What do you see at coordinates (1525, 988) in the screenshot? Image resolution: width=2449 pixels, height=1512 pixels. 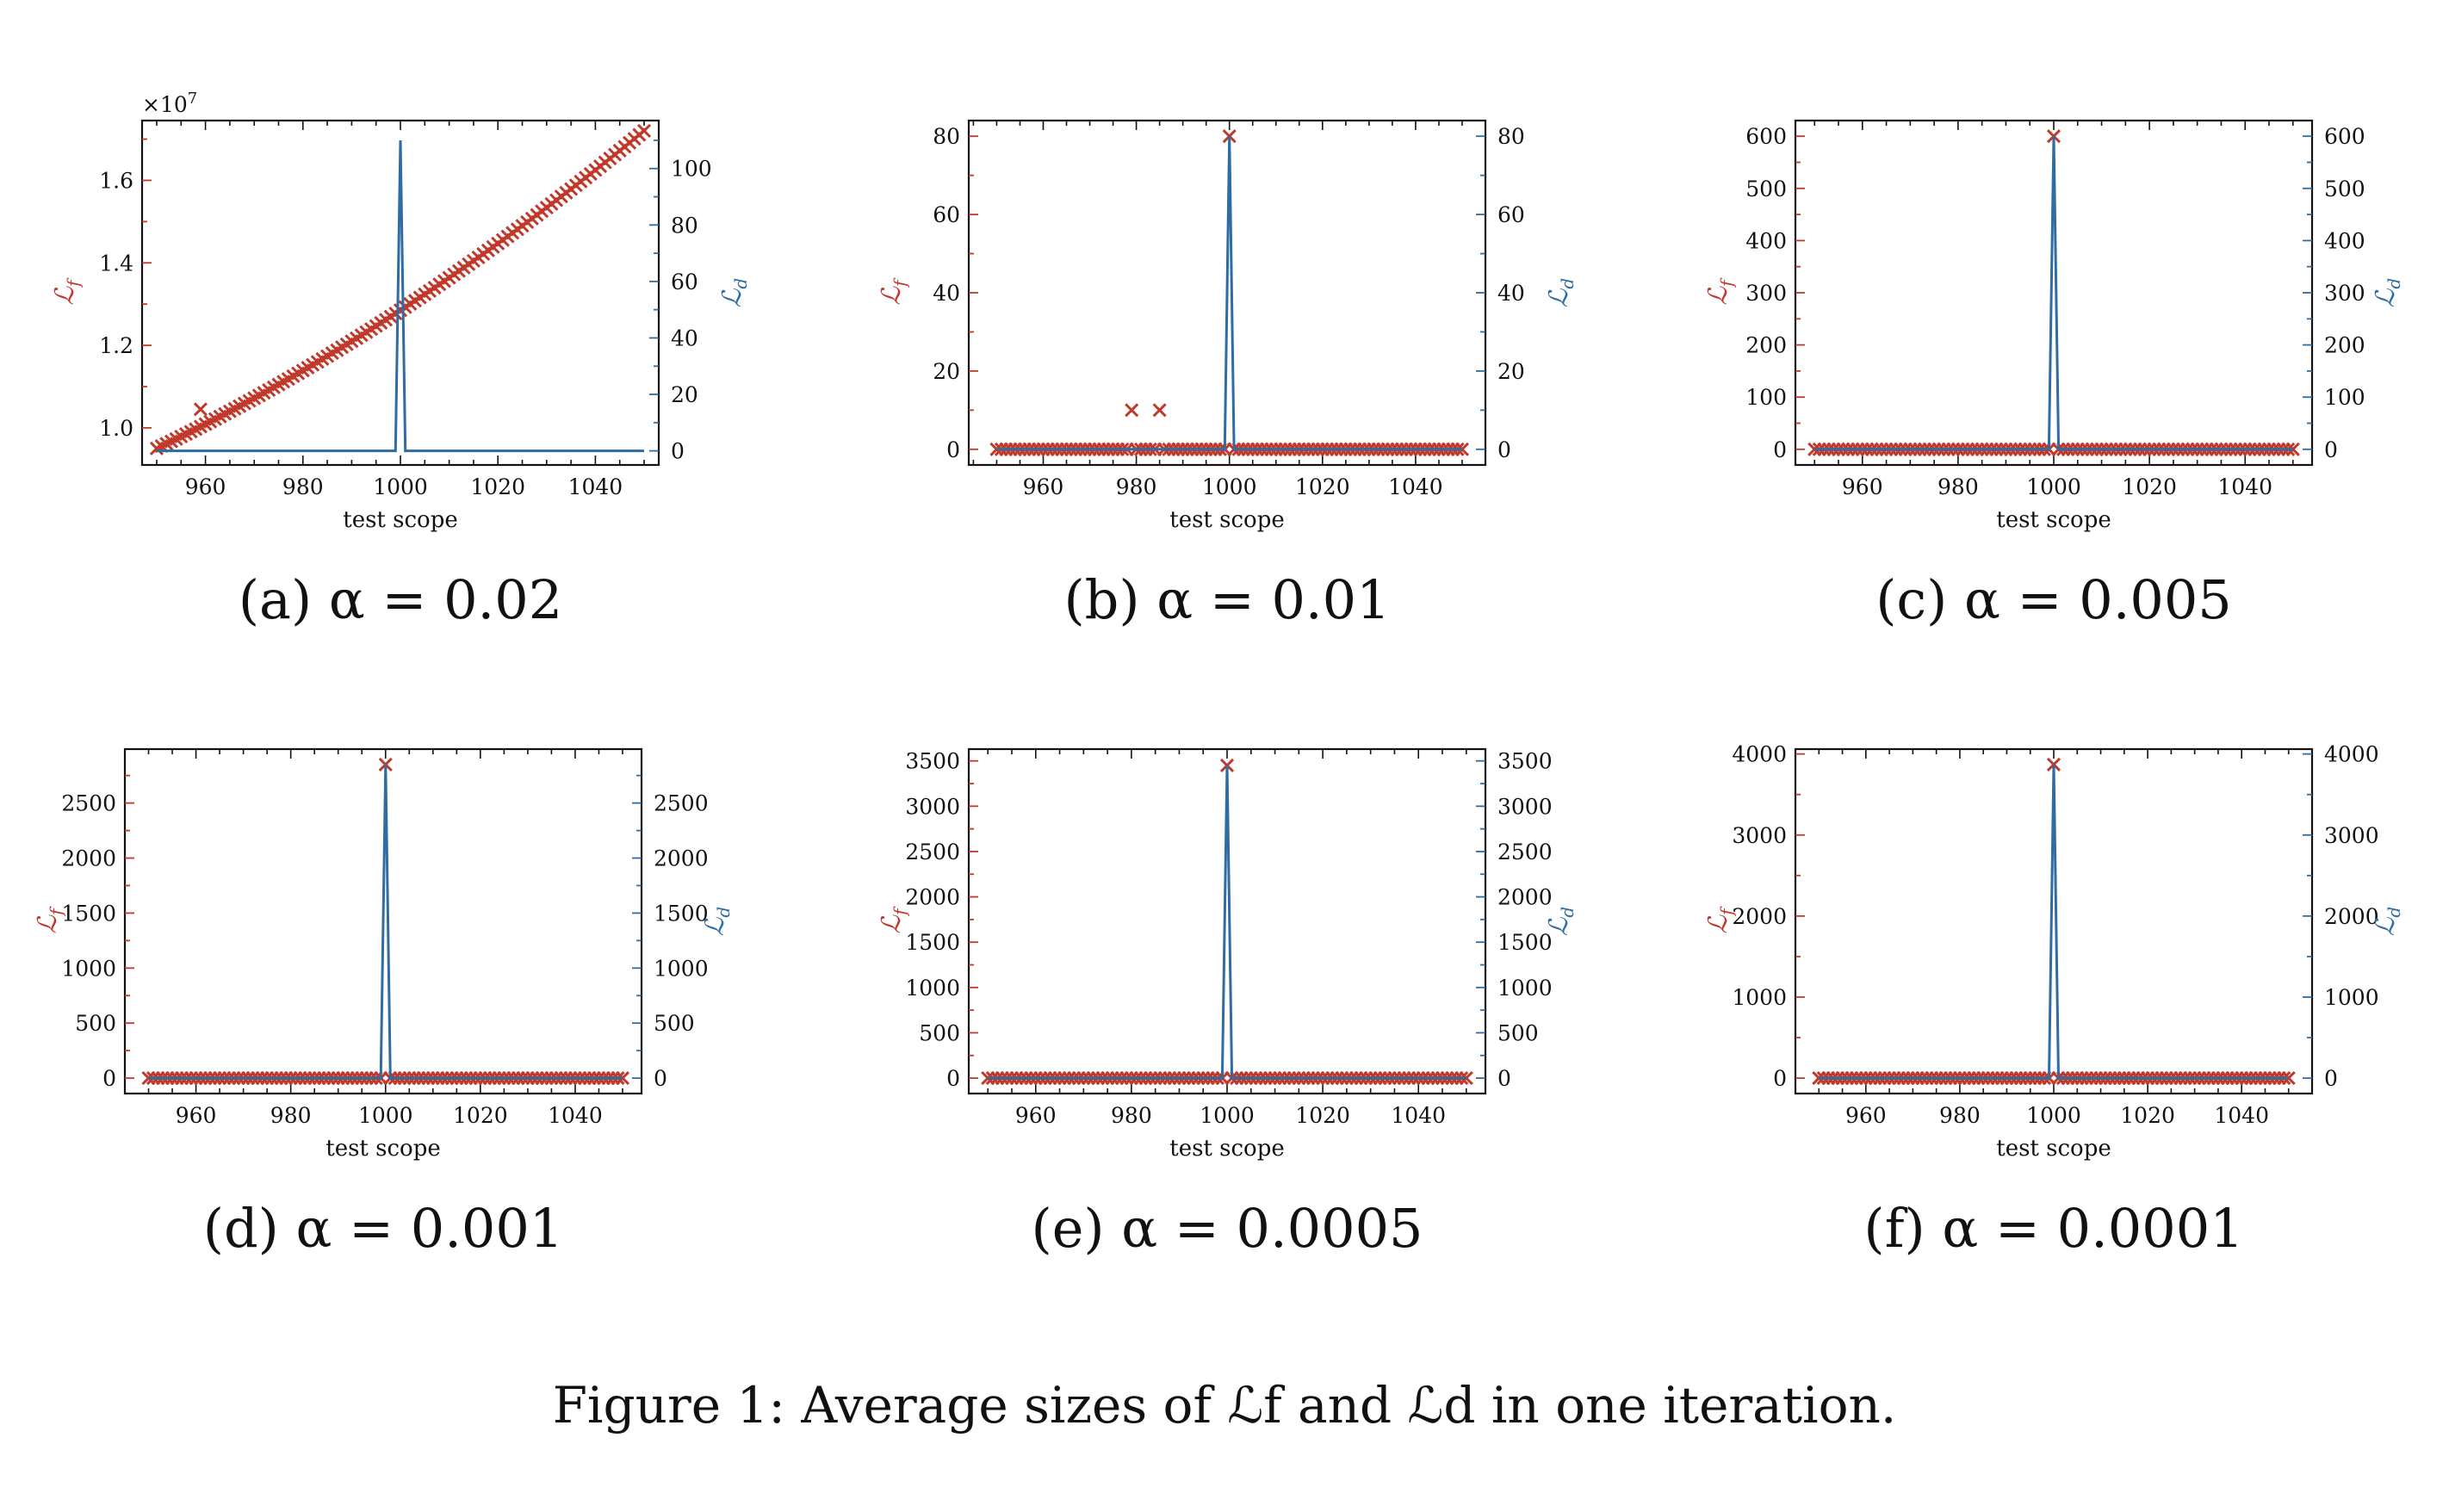 I see `right-tick-label: 1000` at bounding box center [1525, 988].